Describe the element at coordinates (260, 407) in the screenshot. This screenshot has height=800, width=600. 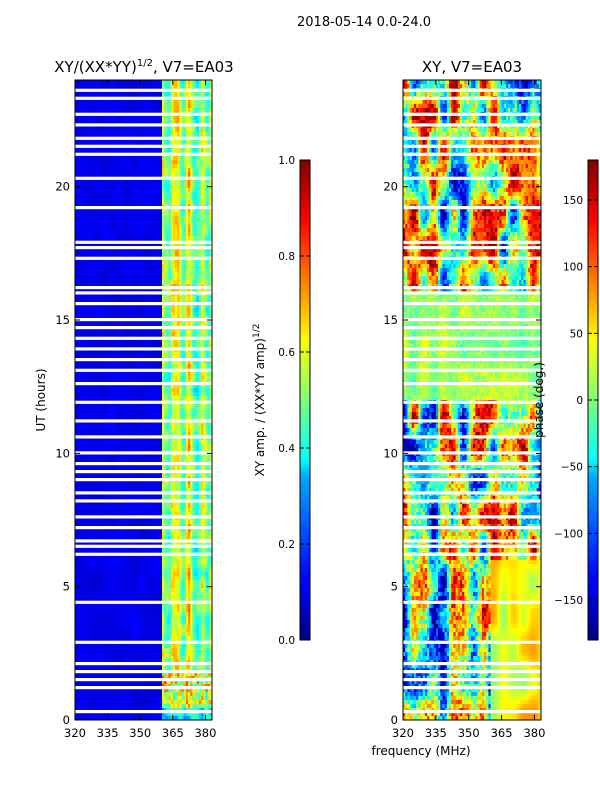
I see `amplitude-colorbar-label-main: XY amp. / (XX*YY amp)` at that location.